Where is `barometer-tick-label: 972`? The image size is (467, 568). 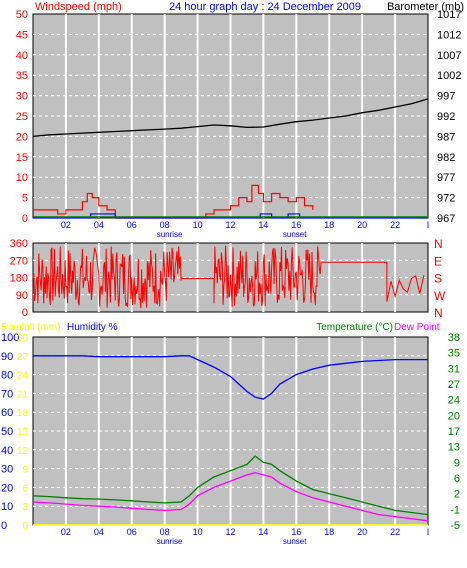
barometer-tick-label: 972 is located at coordinates (446, 199).